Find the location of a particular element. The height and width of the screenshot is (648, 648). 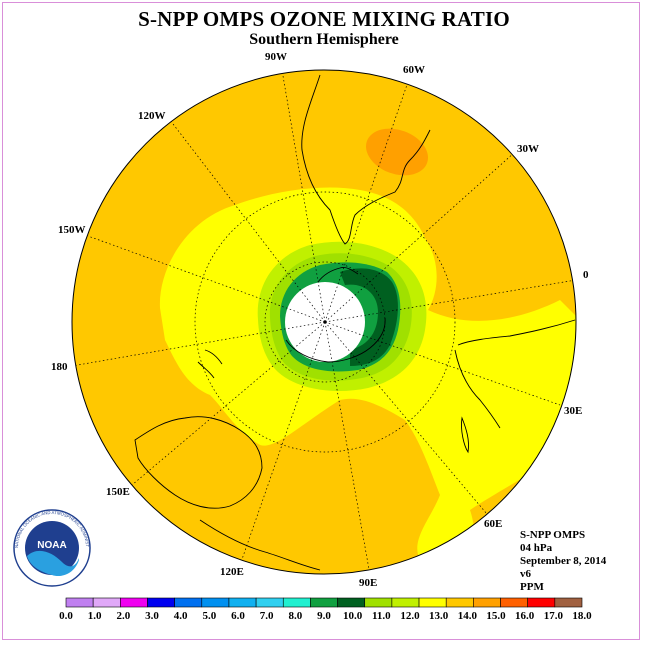

color-bar-label: 16.0 is located at coordinates (525, 616).